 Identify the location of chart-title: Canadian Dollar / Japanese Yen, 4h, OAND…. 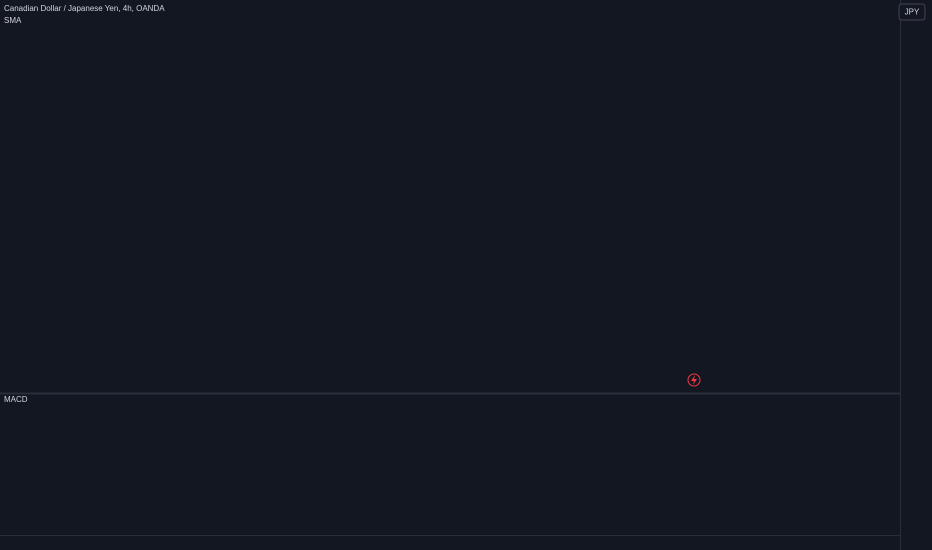
(84, 8).